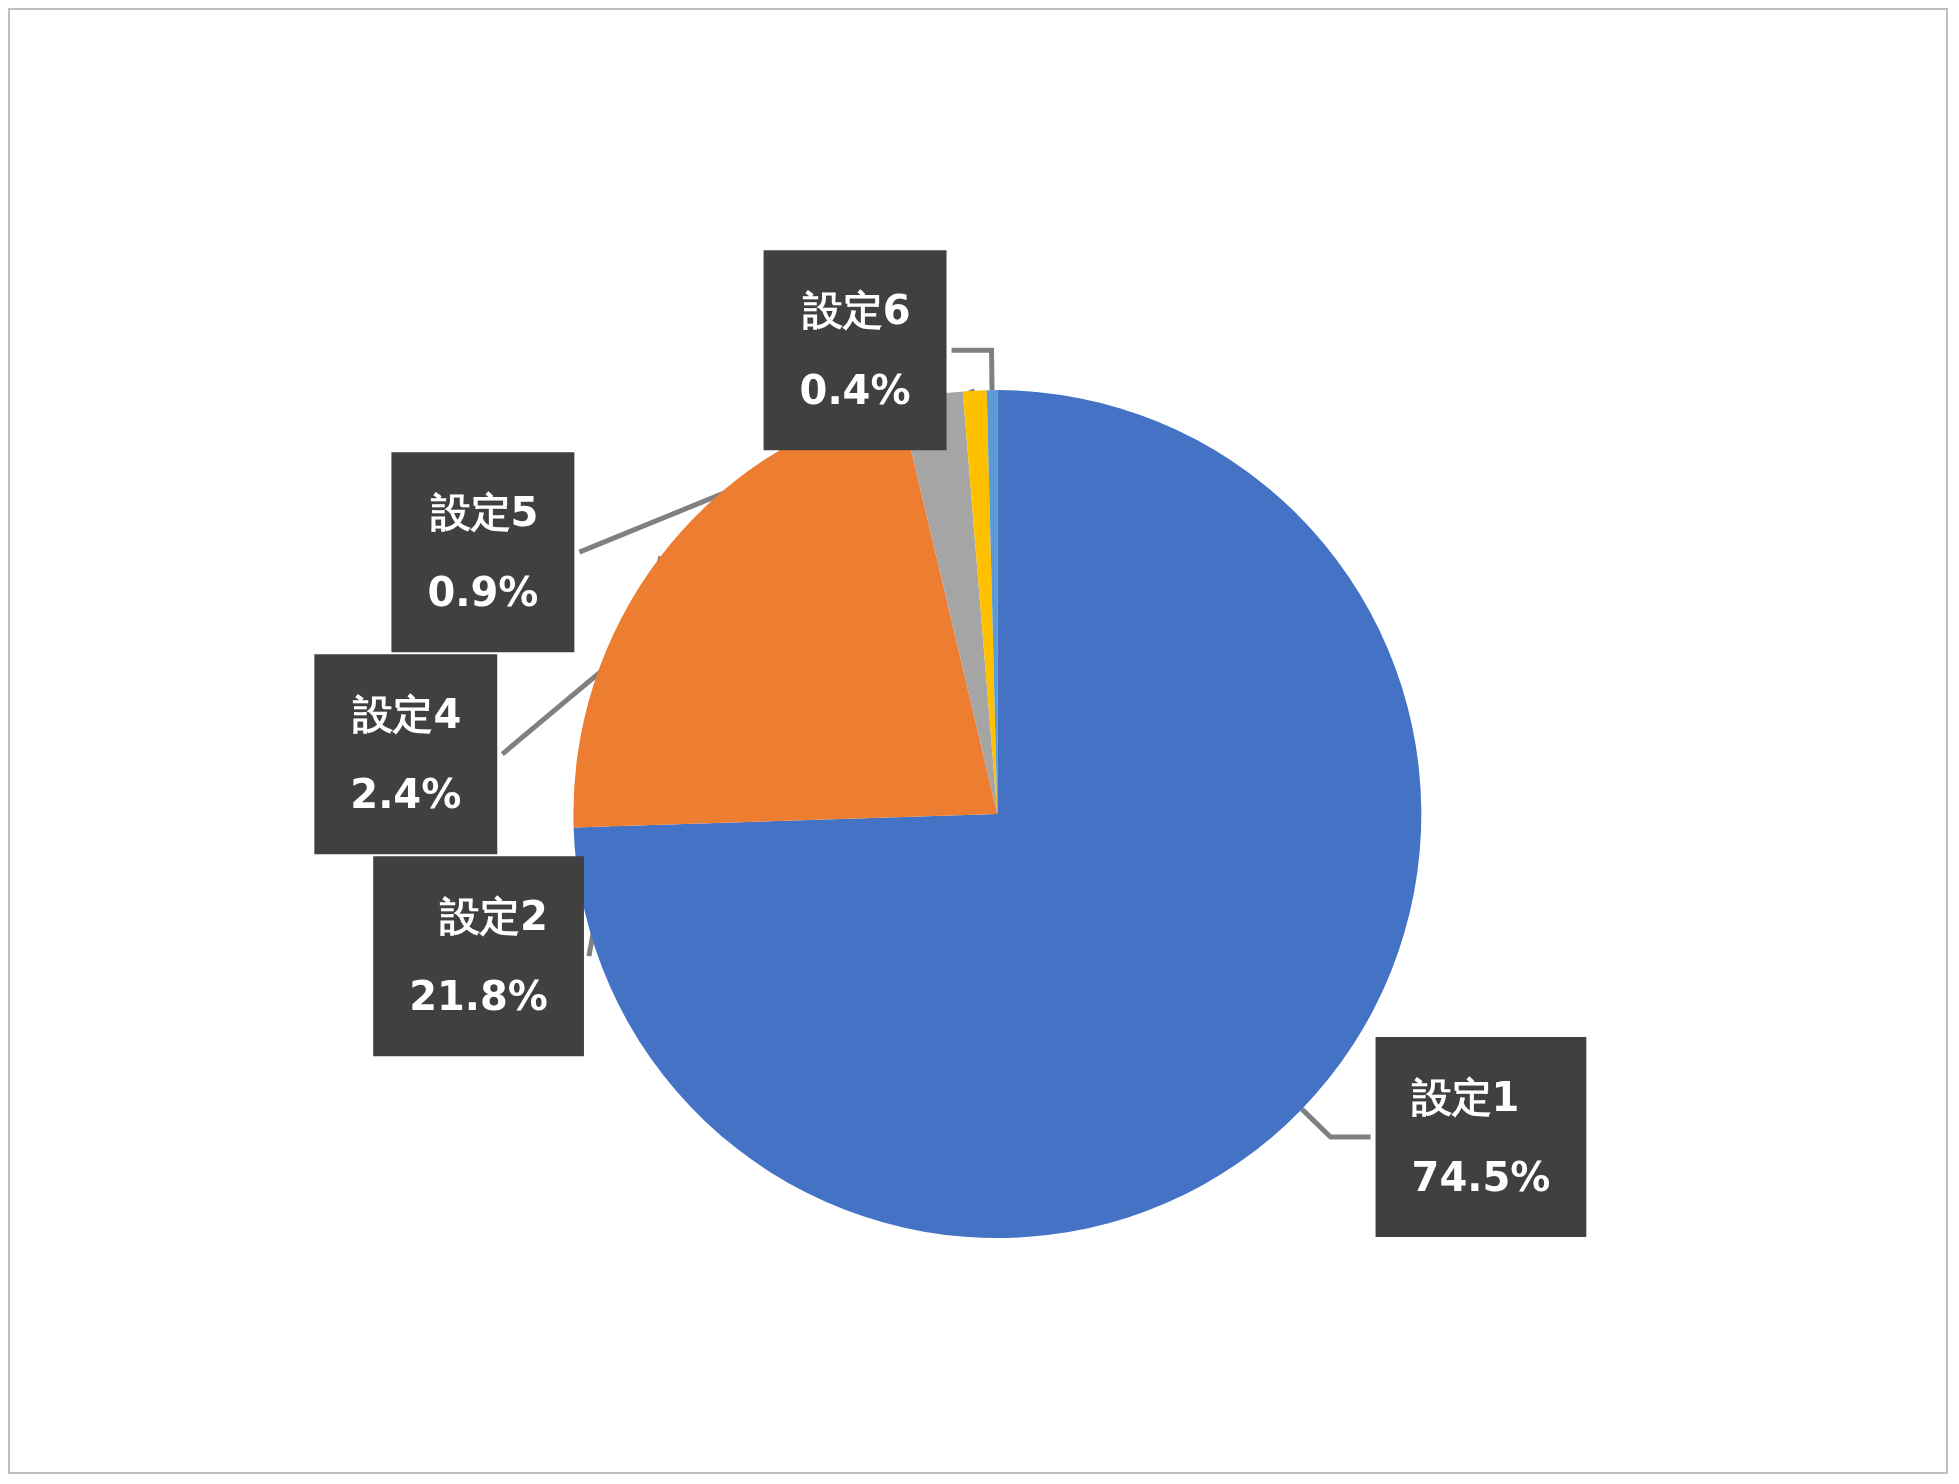 This screenshot has height=1484, width=1959. What do you see at coordinates (856, 310) in the screenshot?
I see `slice-label: 設定6` at bounding box center [856, 310].